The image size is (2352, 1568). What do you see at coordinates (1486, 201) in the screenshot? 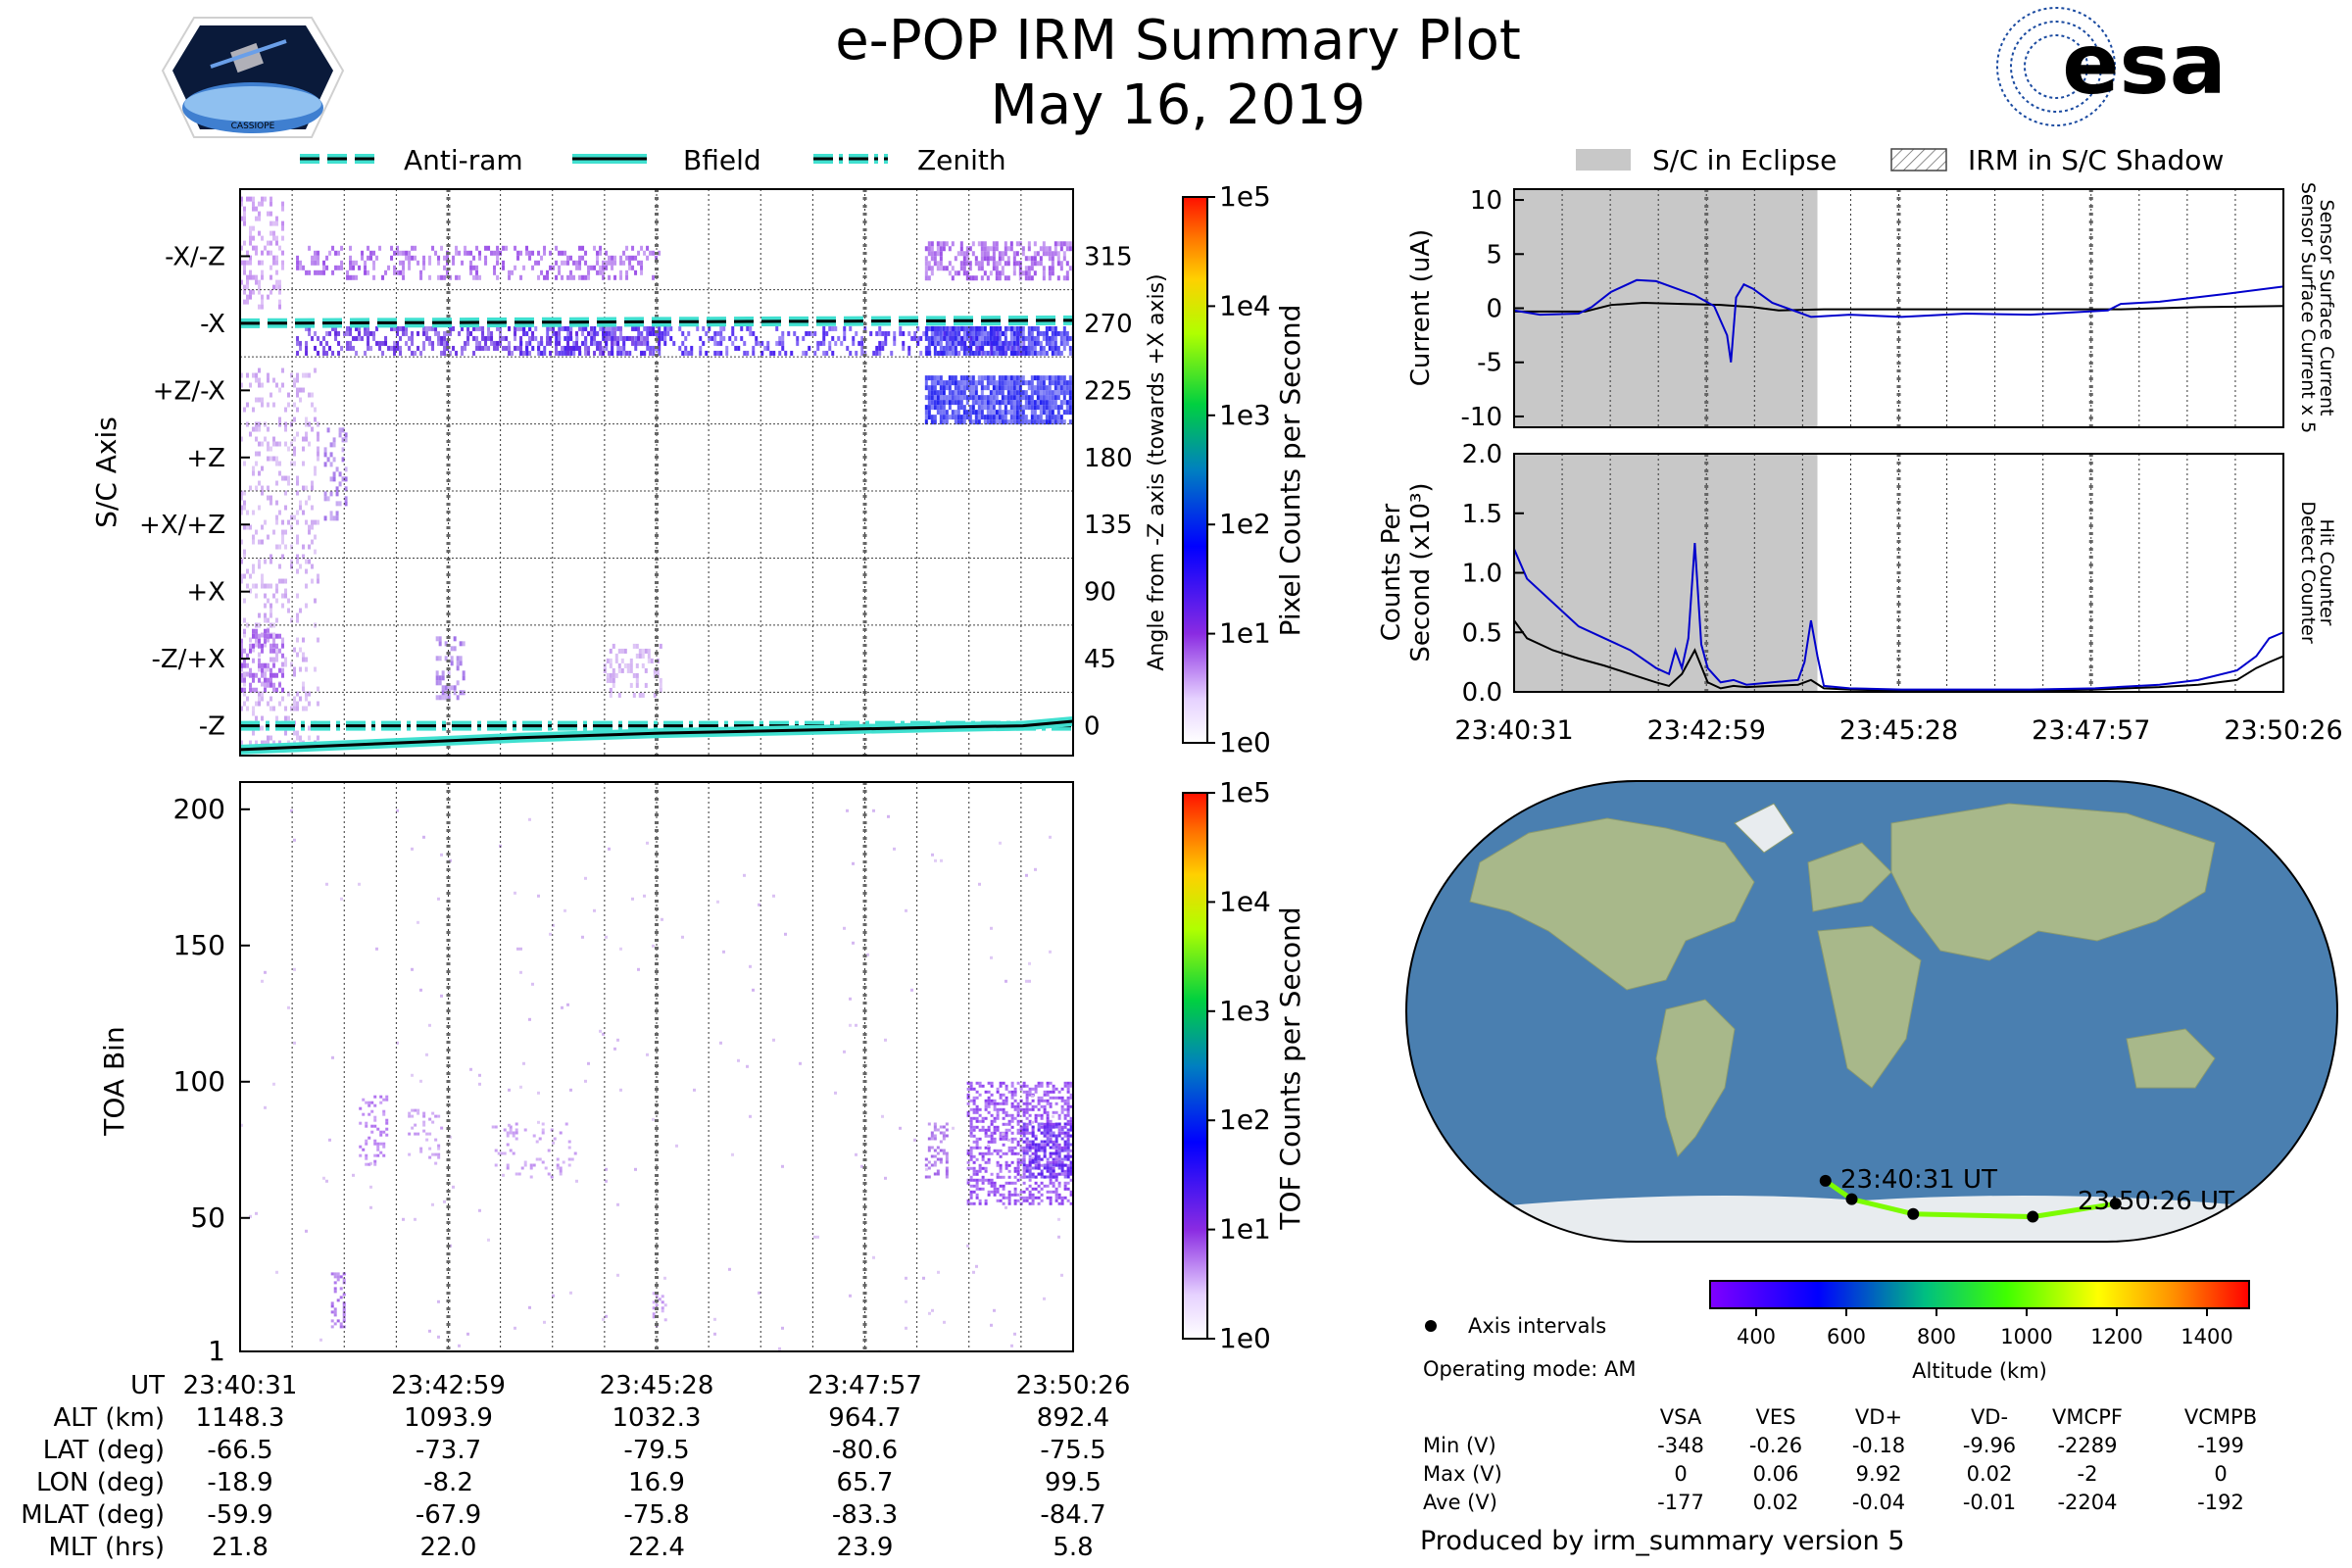
I see `current-tick-label: 10` at bounding box center [1486, 201].